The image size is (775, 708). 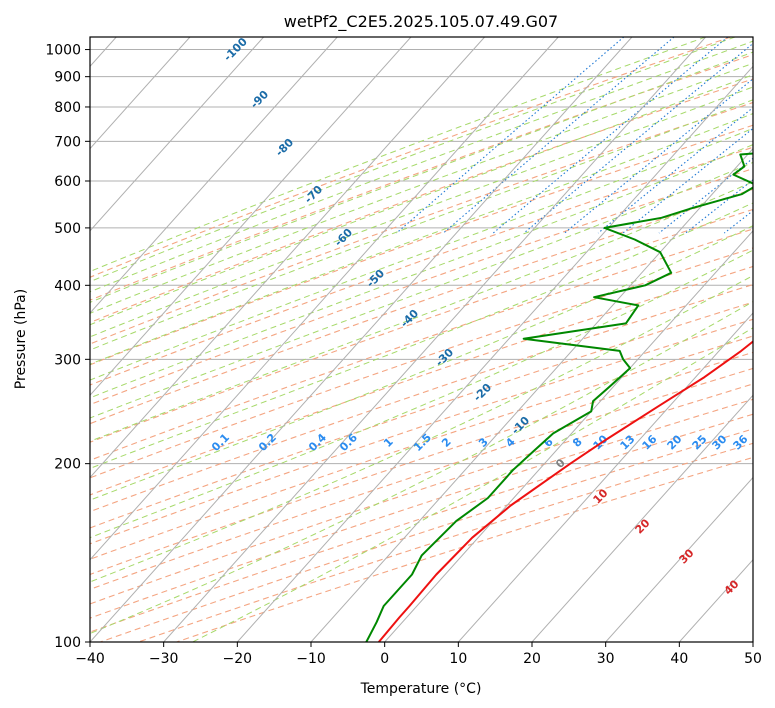 I want to click on x-axis-ticks: −40 −30 −20 −10 0 10 20 30 40 50, so click(x=418, y=654).